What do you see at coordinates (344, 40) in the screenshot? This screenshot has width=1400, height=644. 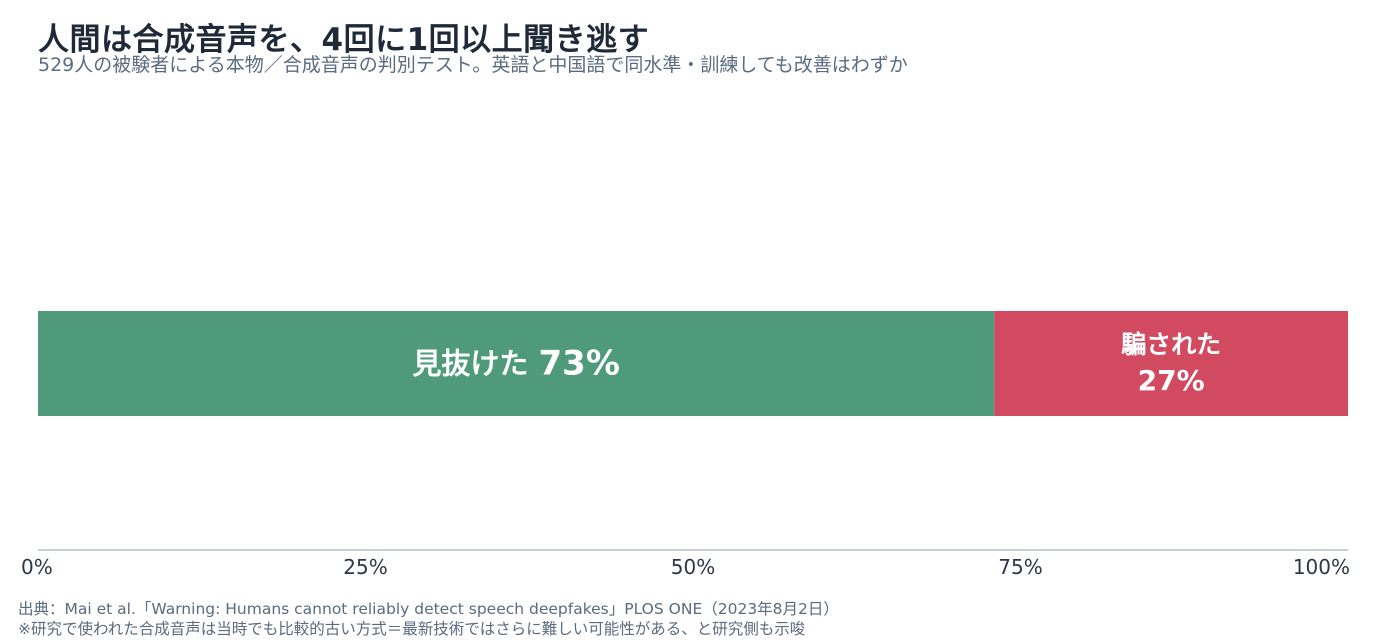 I see `chart-title: 人間は合成音声を、4回に1回以上聞き逃す` at bounding box center [344, 40].